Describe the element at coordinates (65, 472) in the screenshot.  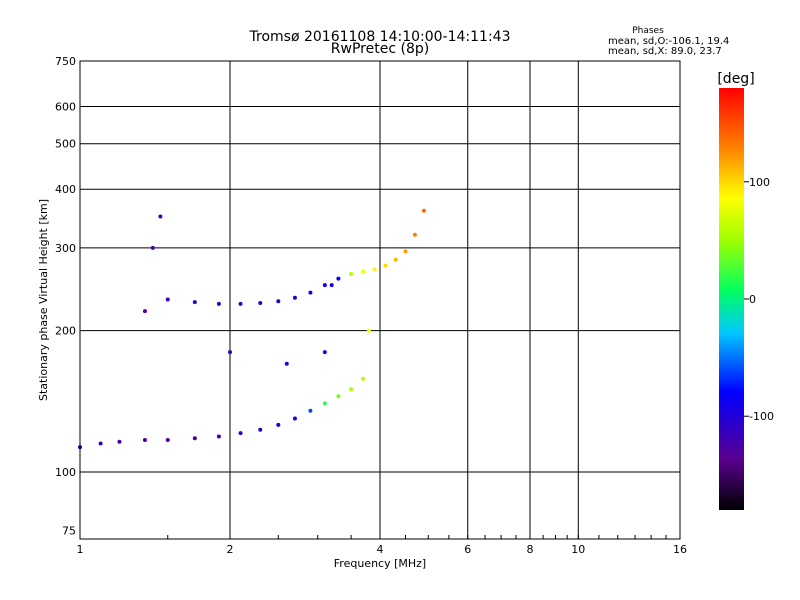
I see `y-tick-label: 100` at that location.